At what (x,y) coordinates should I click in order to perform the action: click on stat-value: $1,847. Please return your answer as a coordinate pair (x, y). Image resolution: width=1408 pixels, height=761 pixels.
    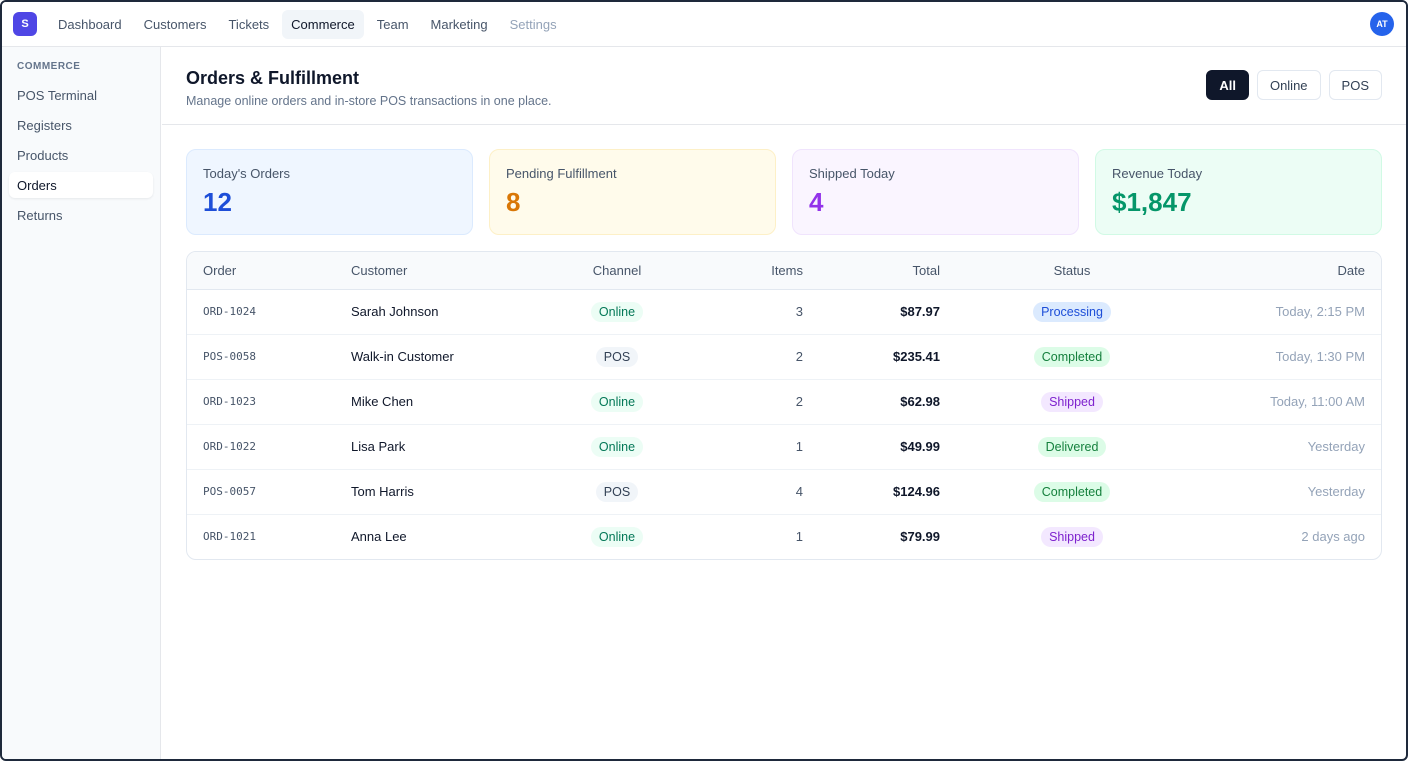
    Looking at the image, I should click on (1152, 202).